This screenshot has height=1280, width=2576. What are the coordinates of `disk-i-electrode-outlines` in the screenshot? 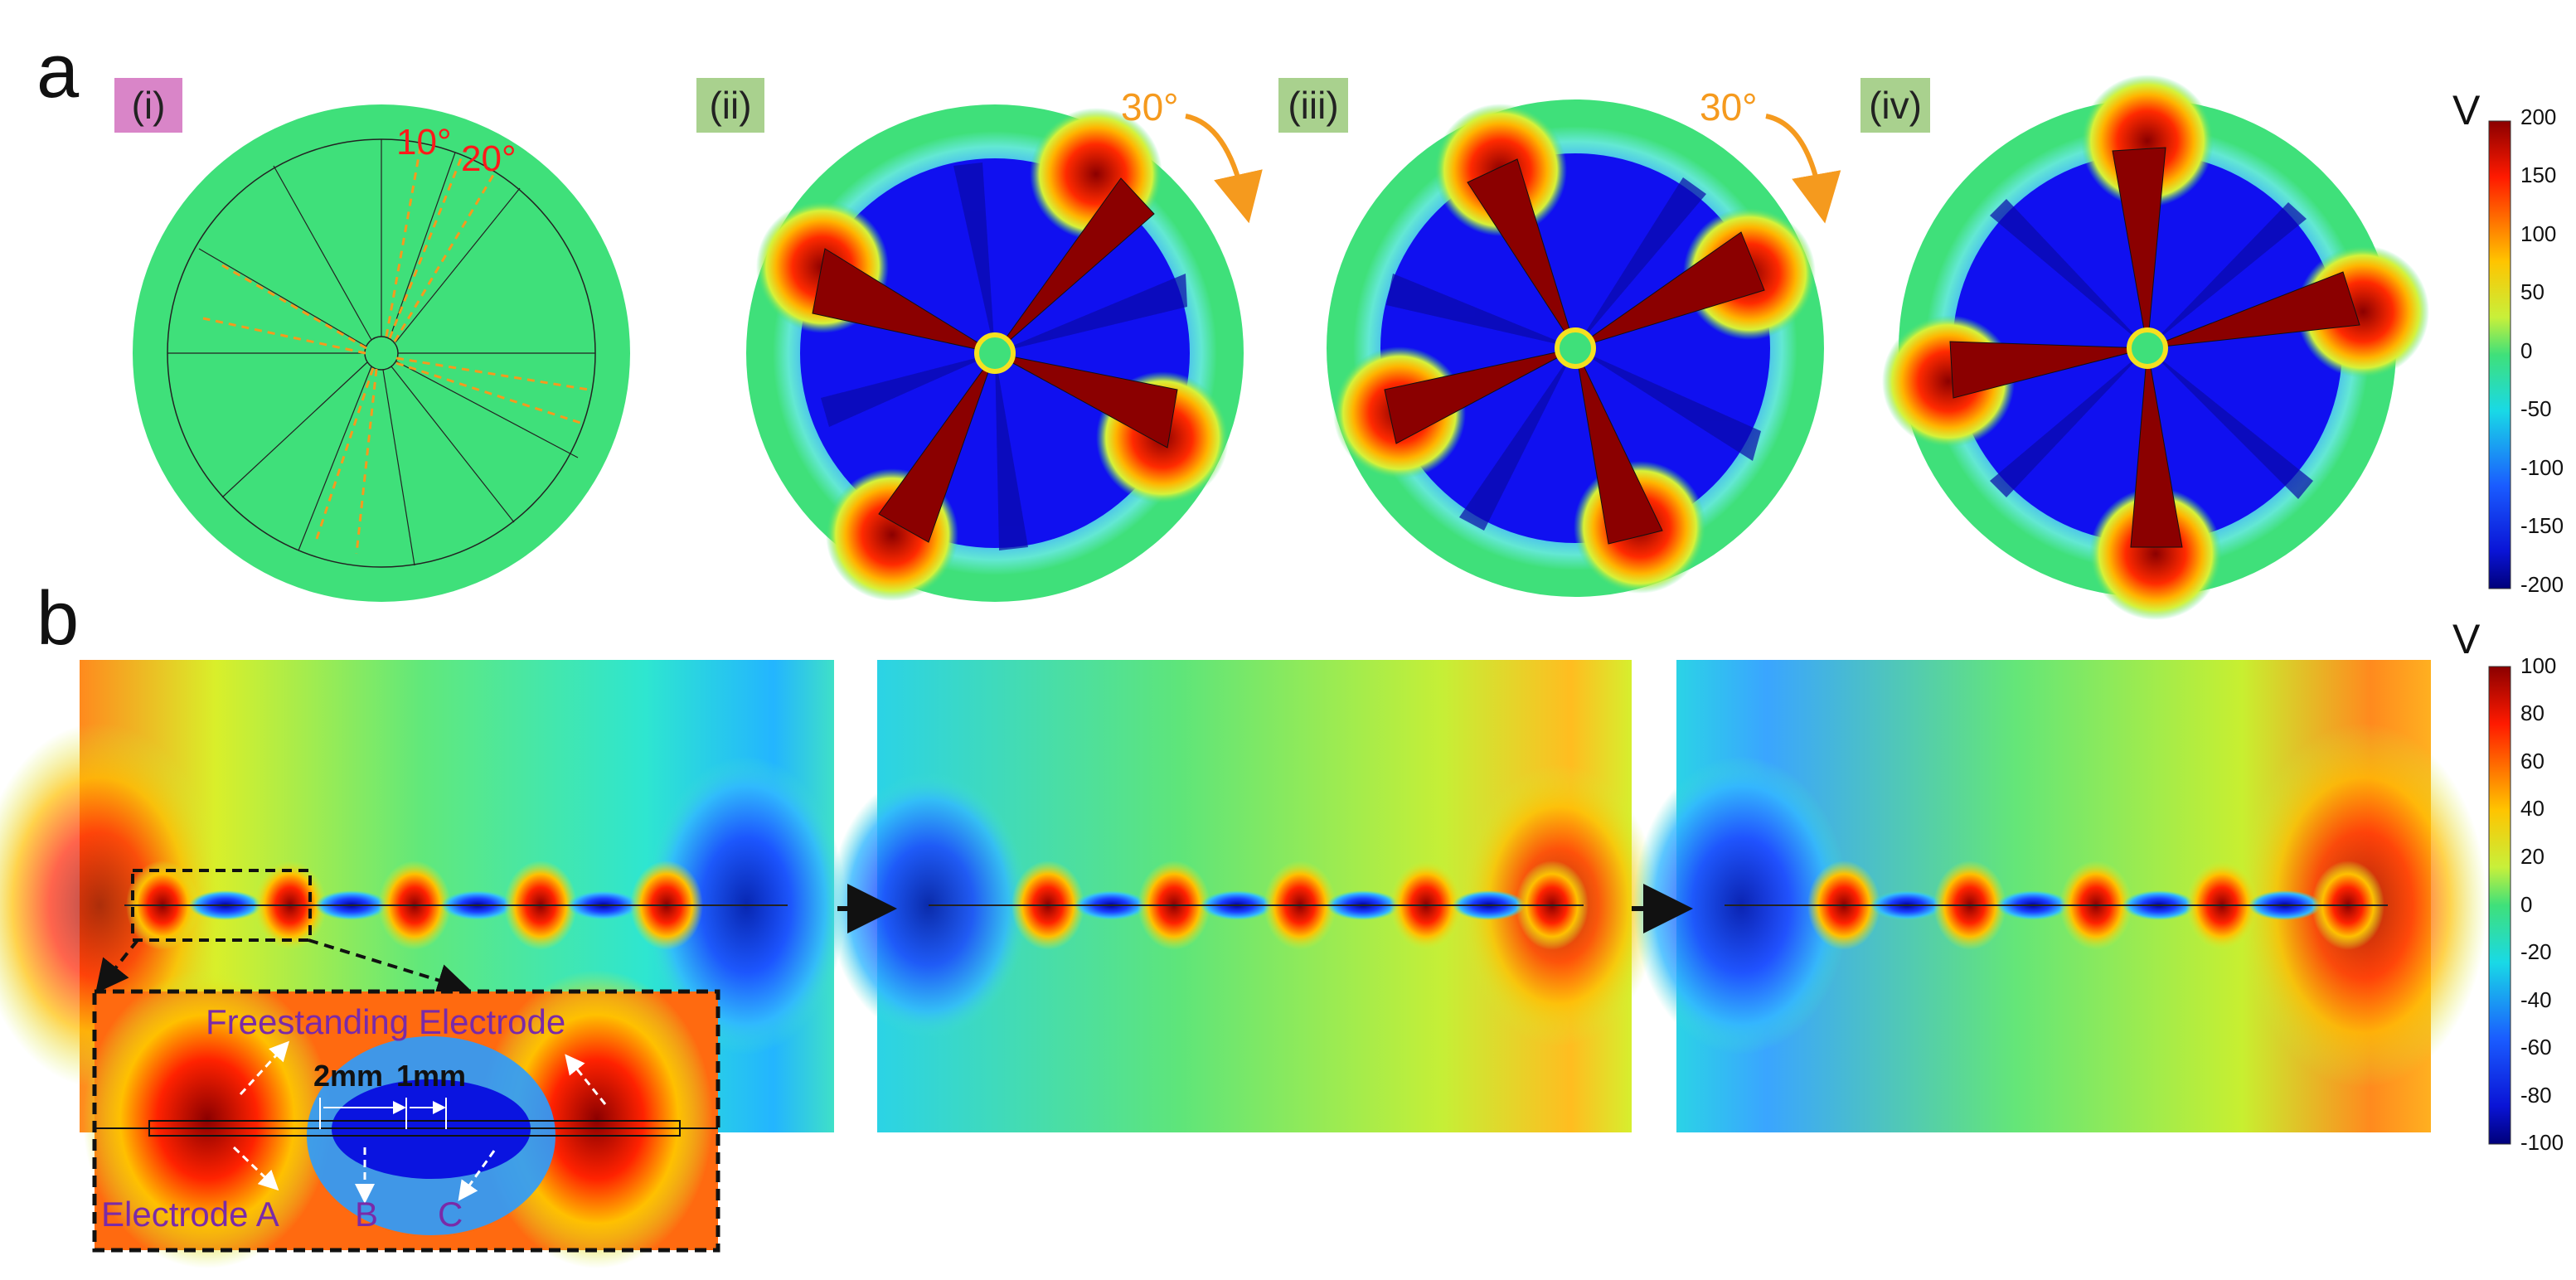 It's located at (395, 348).